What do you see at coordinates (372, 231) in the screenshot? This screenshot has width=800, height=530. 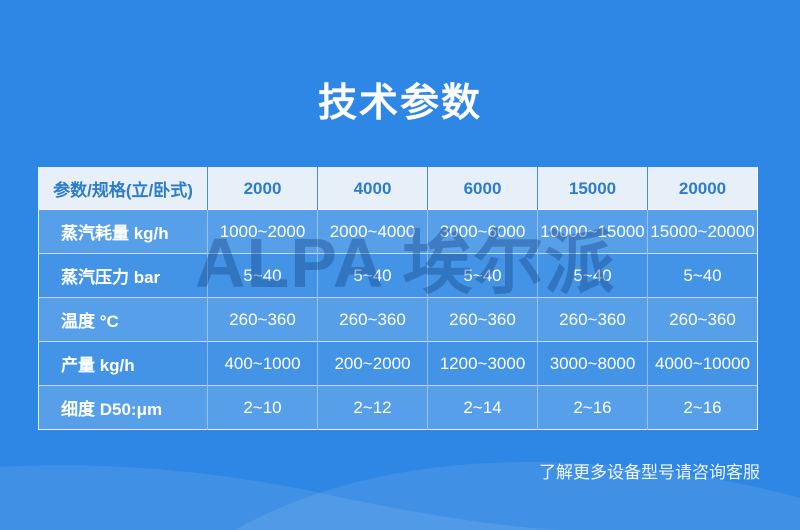 I see `value-cell: 2000~4000` at bounding box center [372, 231].